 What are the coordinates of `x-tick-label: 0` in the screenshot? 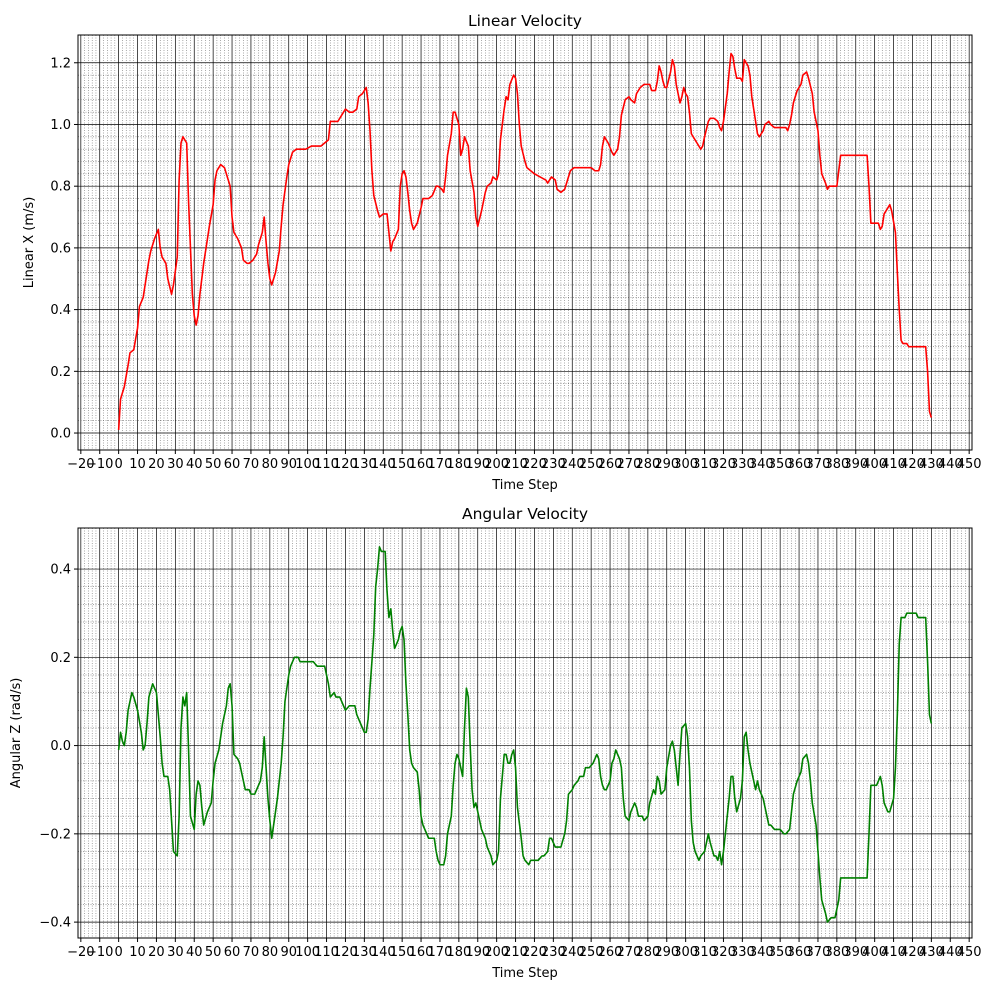 It's located at (118, 952).